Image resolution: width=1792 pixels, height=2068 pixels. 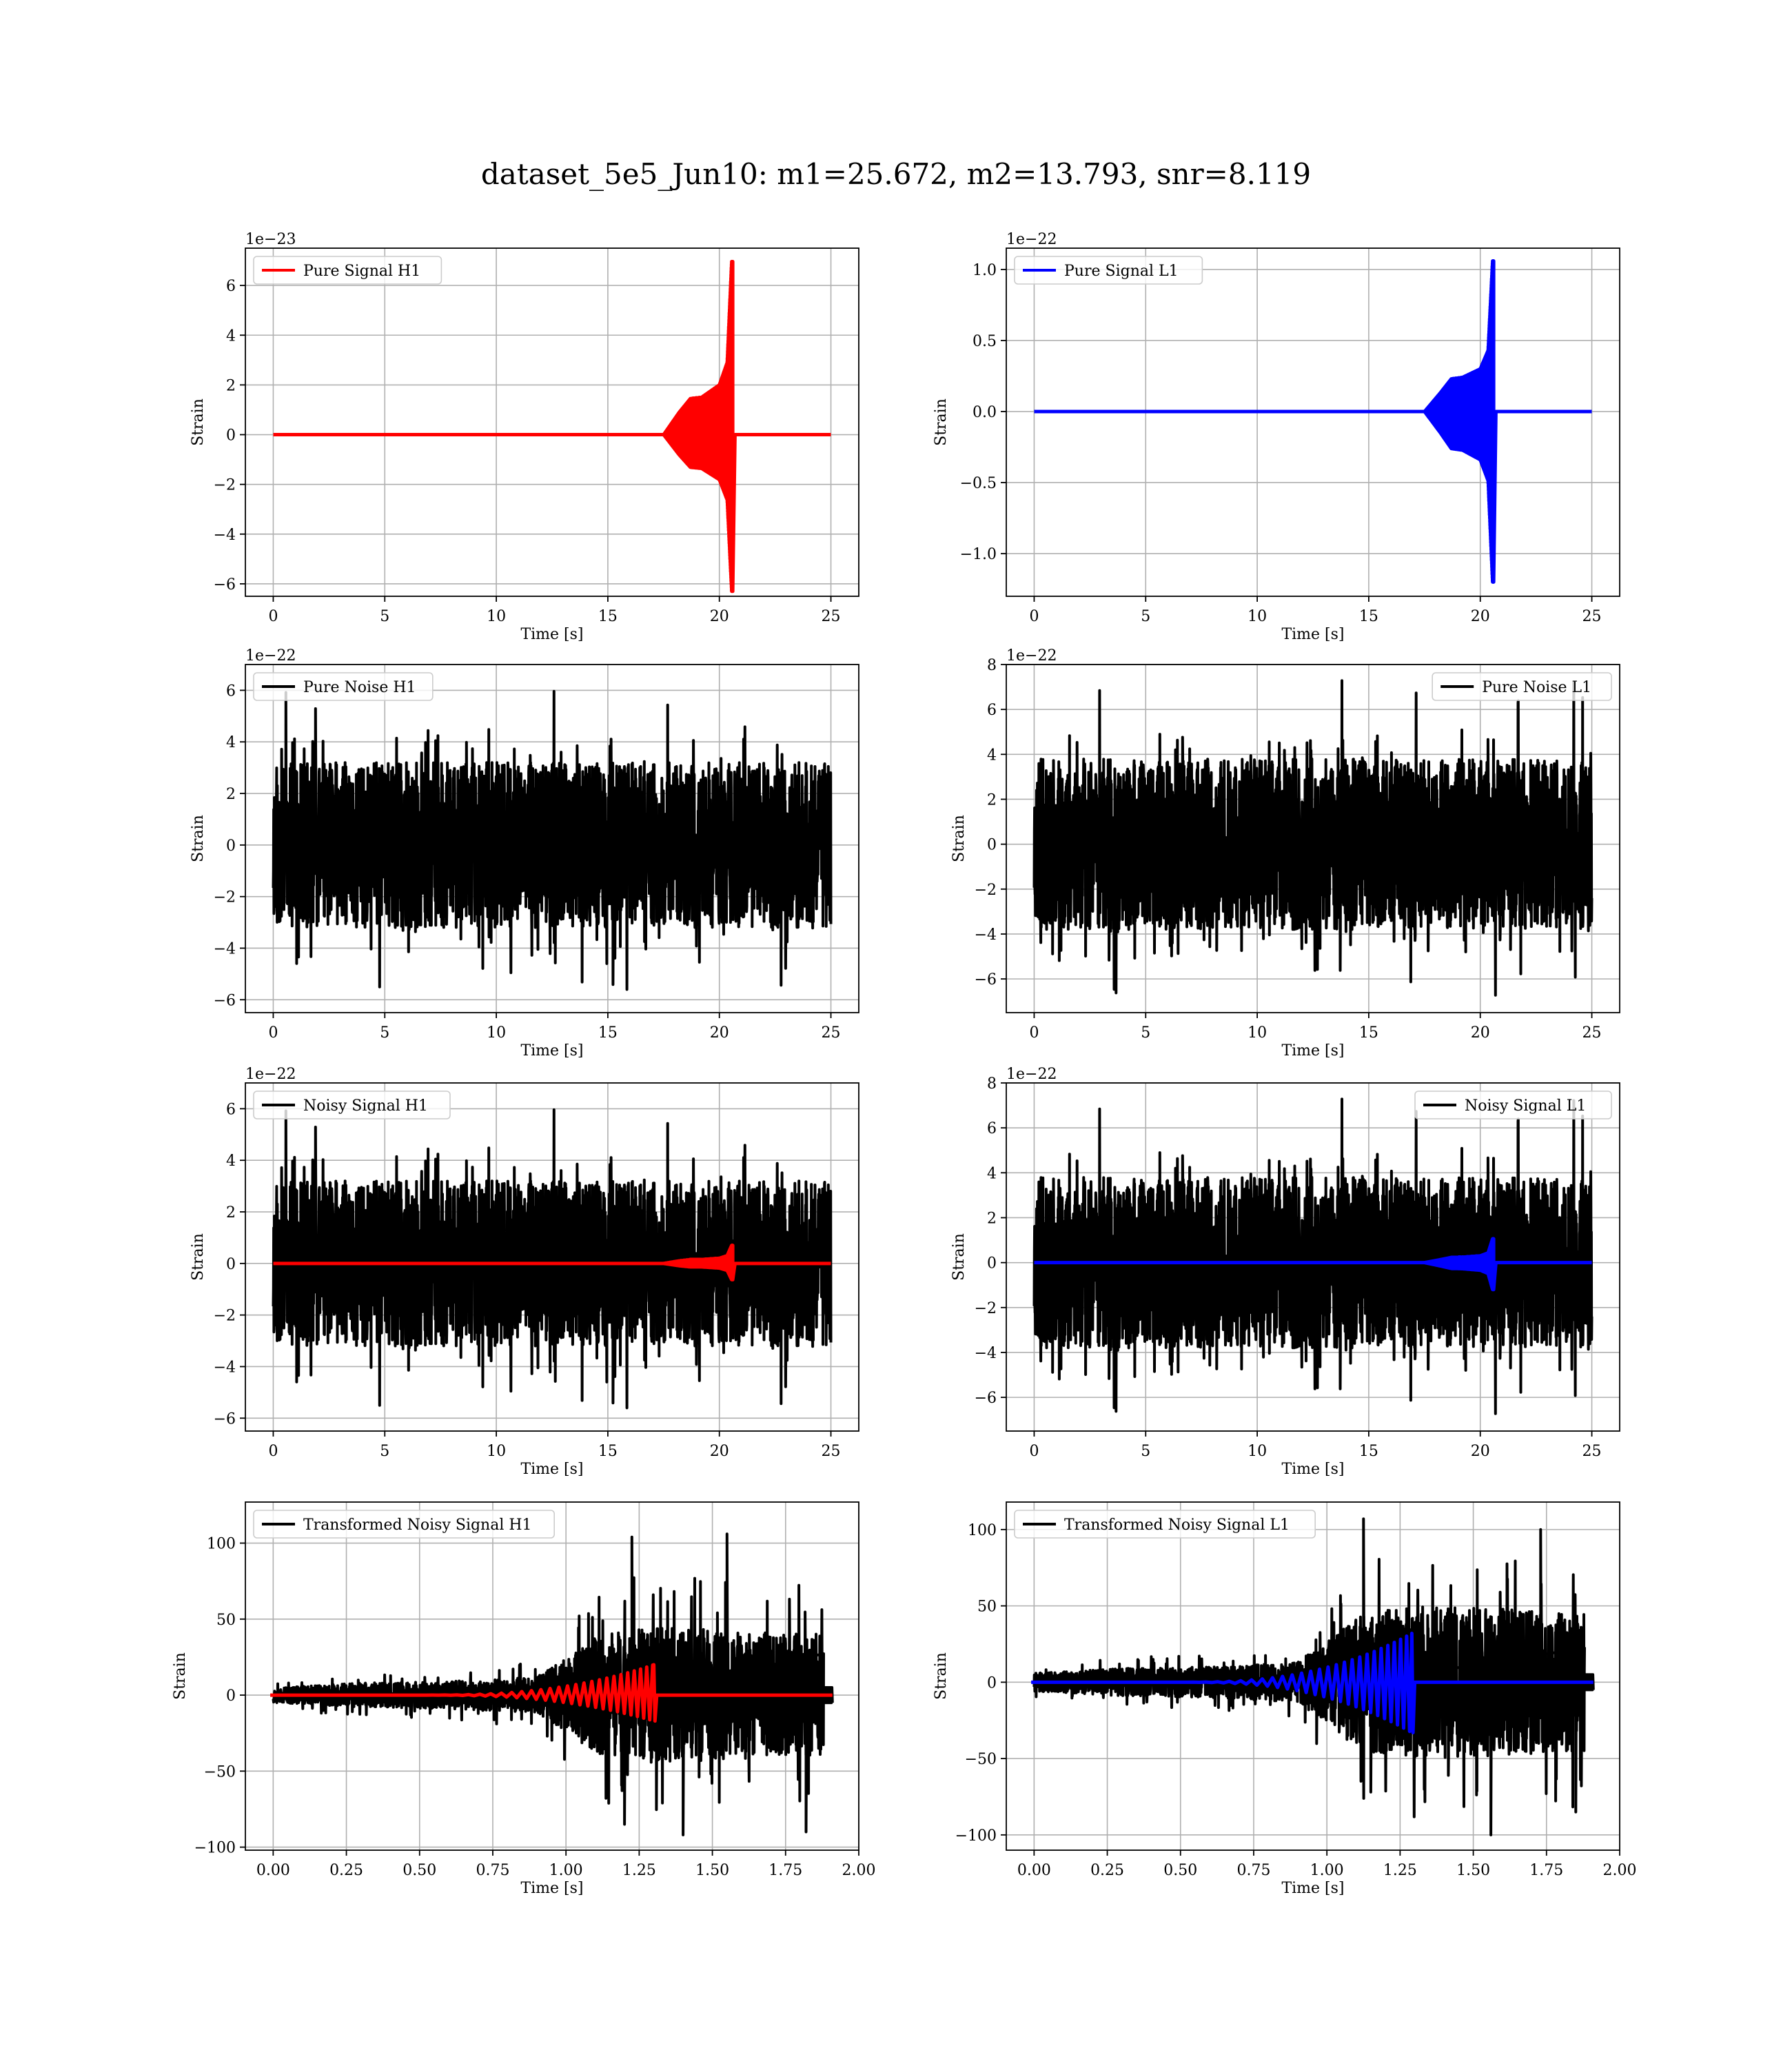 I want to click on legend: Transformed Noisy Signal H1, so click(x=404, y=1524).